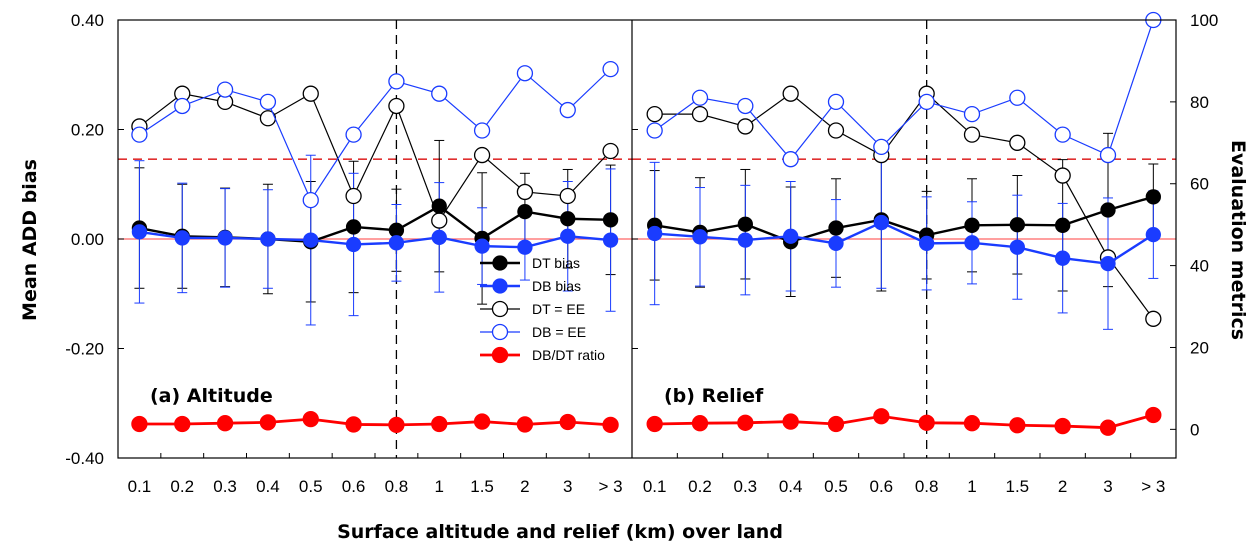 This screenshot has width=1258, height=549. I want to click on db-ee-series-altitude, so click(375, 134).